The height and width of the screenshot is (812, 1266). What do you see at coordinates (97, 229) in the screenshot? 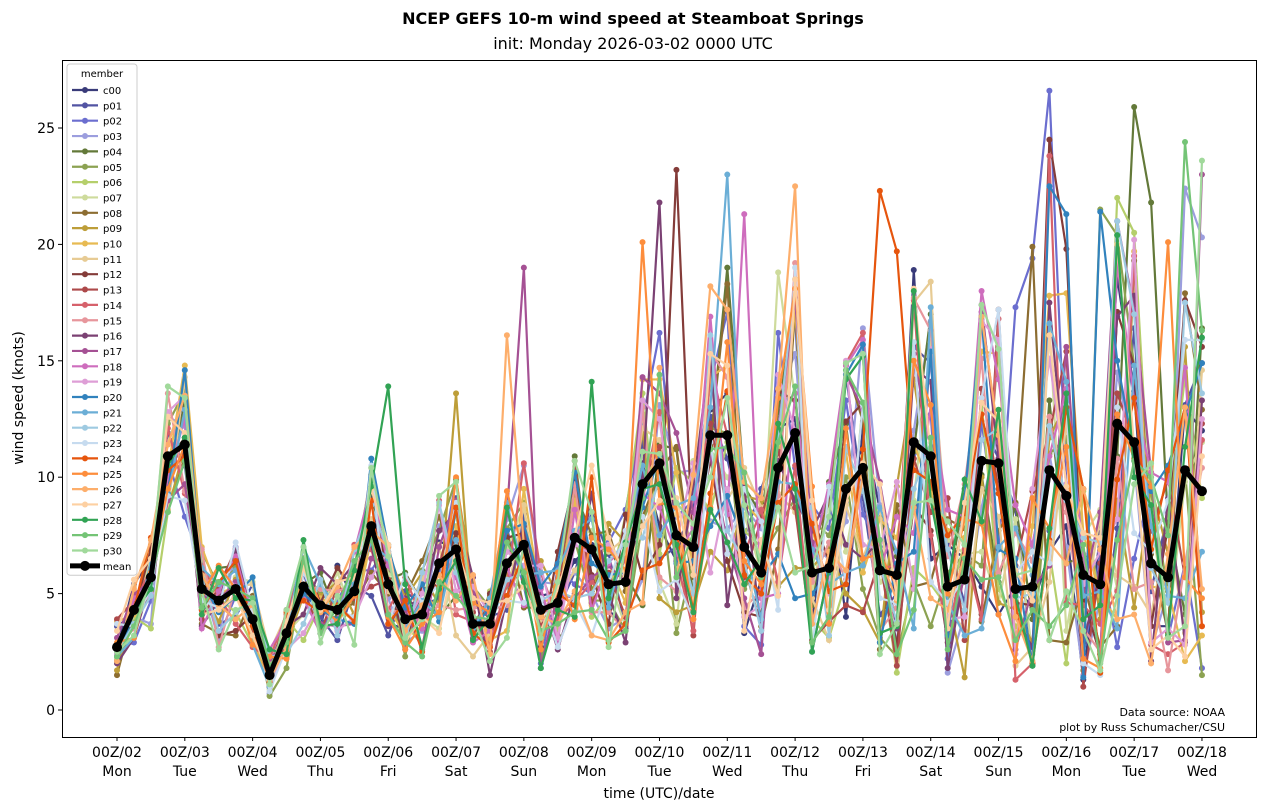
I see `legend-item-p09: p09` at bounding box center [97, 229].